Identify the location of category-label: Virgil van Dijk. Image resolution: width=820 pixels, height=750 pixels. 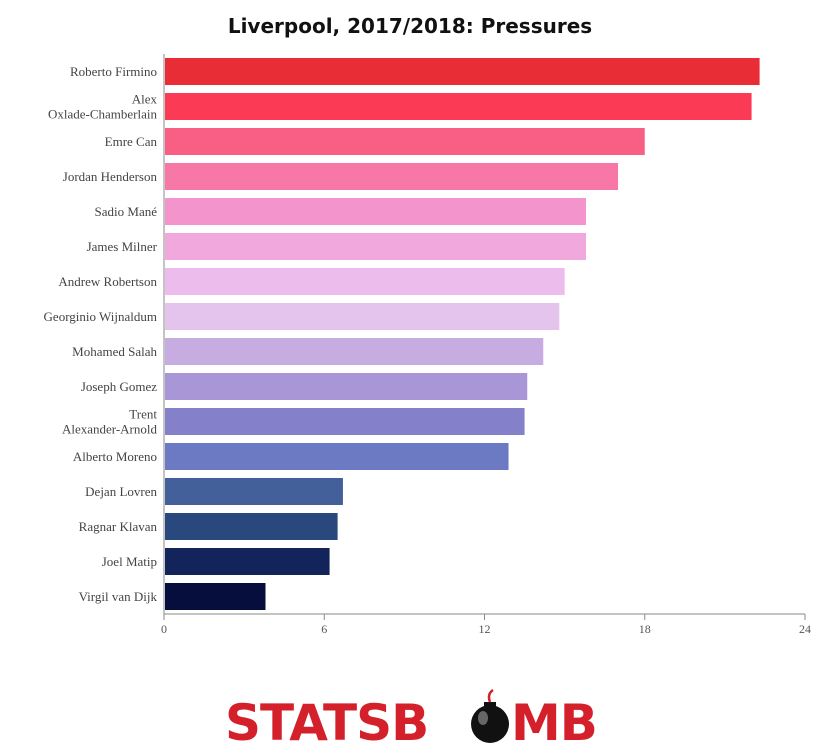
(118, 596).